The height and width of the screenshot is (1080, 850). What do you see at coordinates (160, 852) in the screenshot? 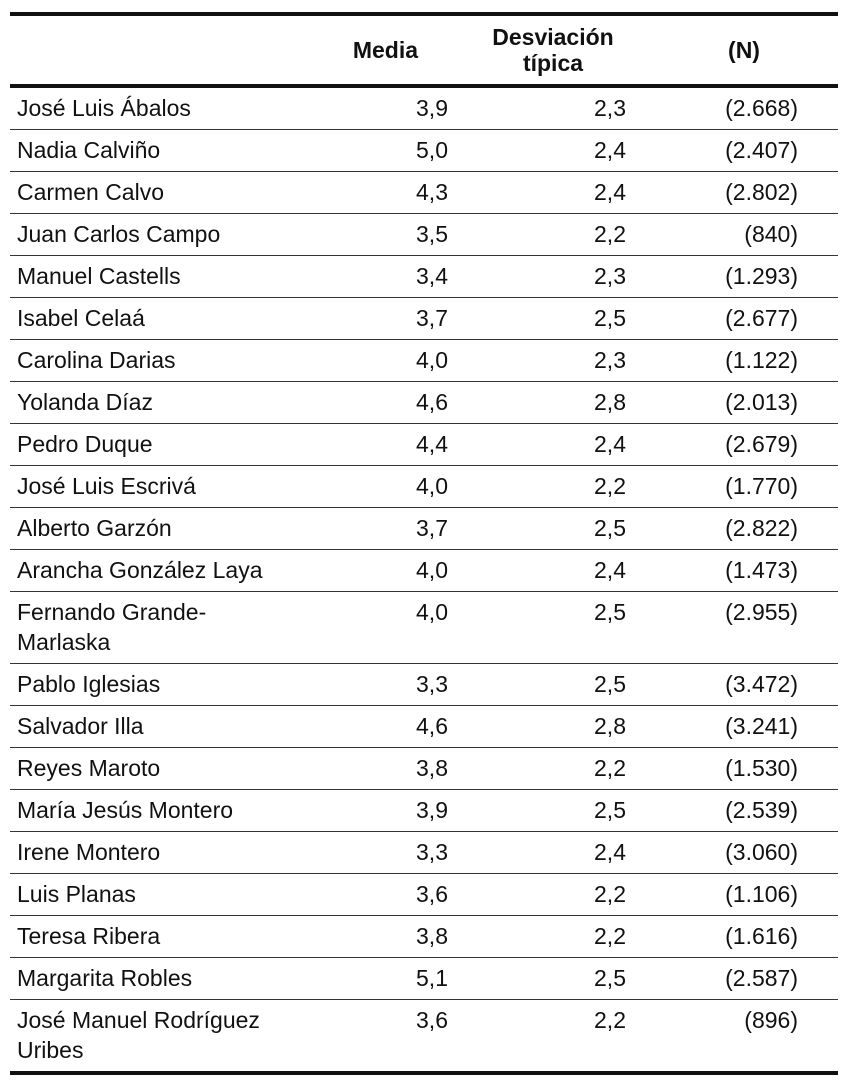
I see `cell-name: Irene Montero` at bounding box center [160, 852].